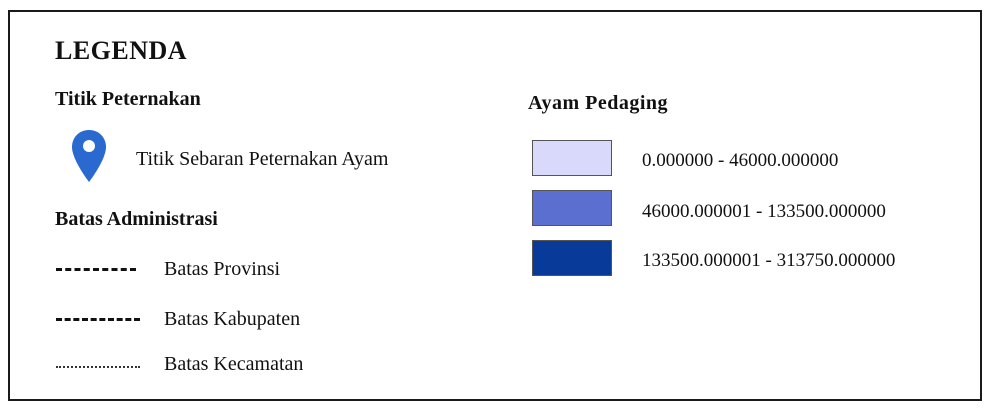 The width and height of the screenshot is (992, 411). I want to click on class-label-3: 133500.000001 - 313750.000000, so click(769, 260).